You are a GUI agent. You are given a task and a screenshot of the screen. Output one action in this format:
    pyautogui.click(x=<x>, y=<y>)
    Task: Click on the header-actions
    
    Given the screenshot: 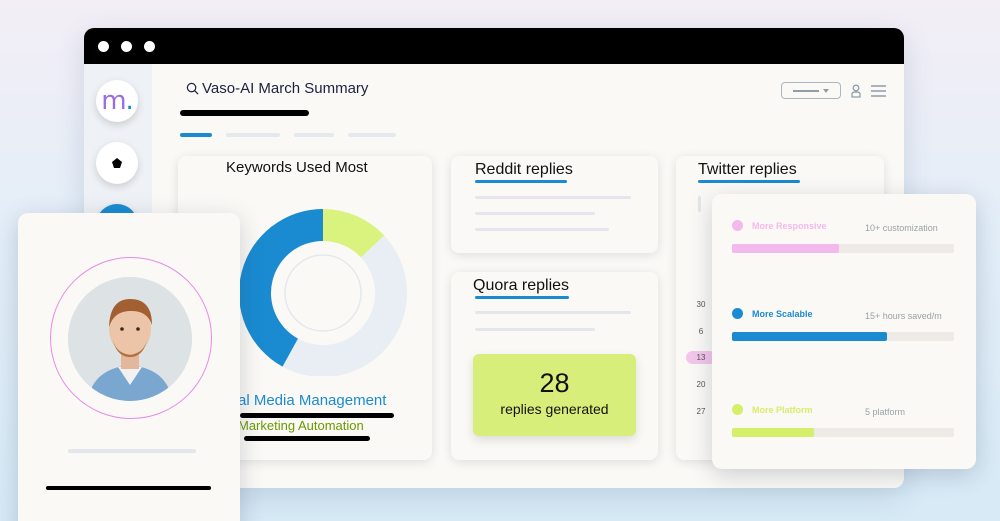 What is the action you would take?
    pyautogui.click(x=833, y=90)
    